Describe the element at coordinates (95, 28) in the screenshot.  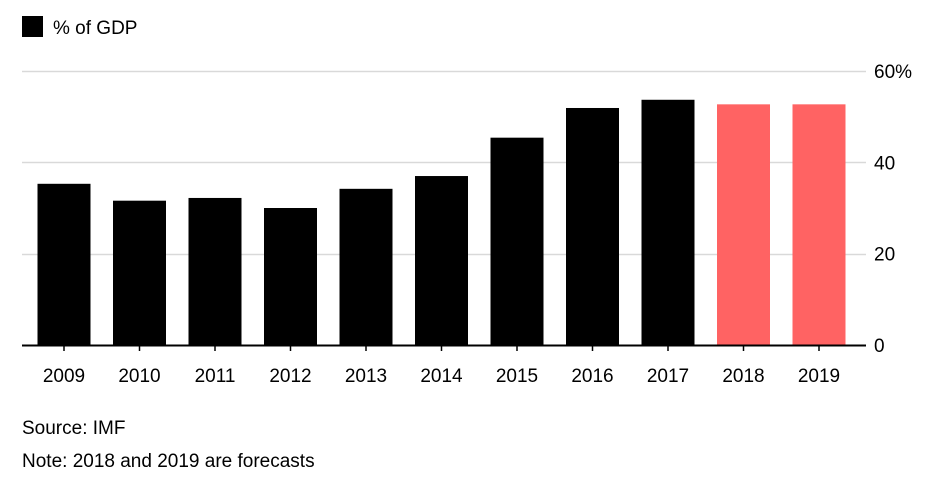
I see `legend-label: % of GDP` at that location.